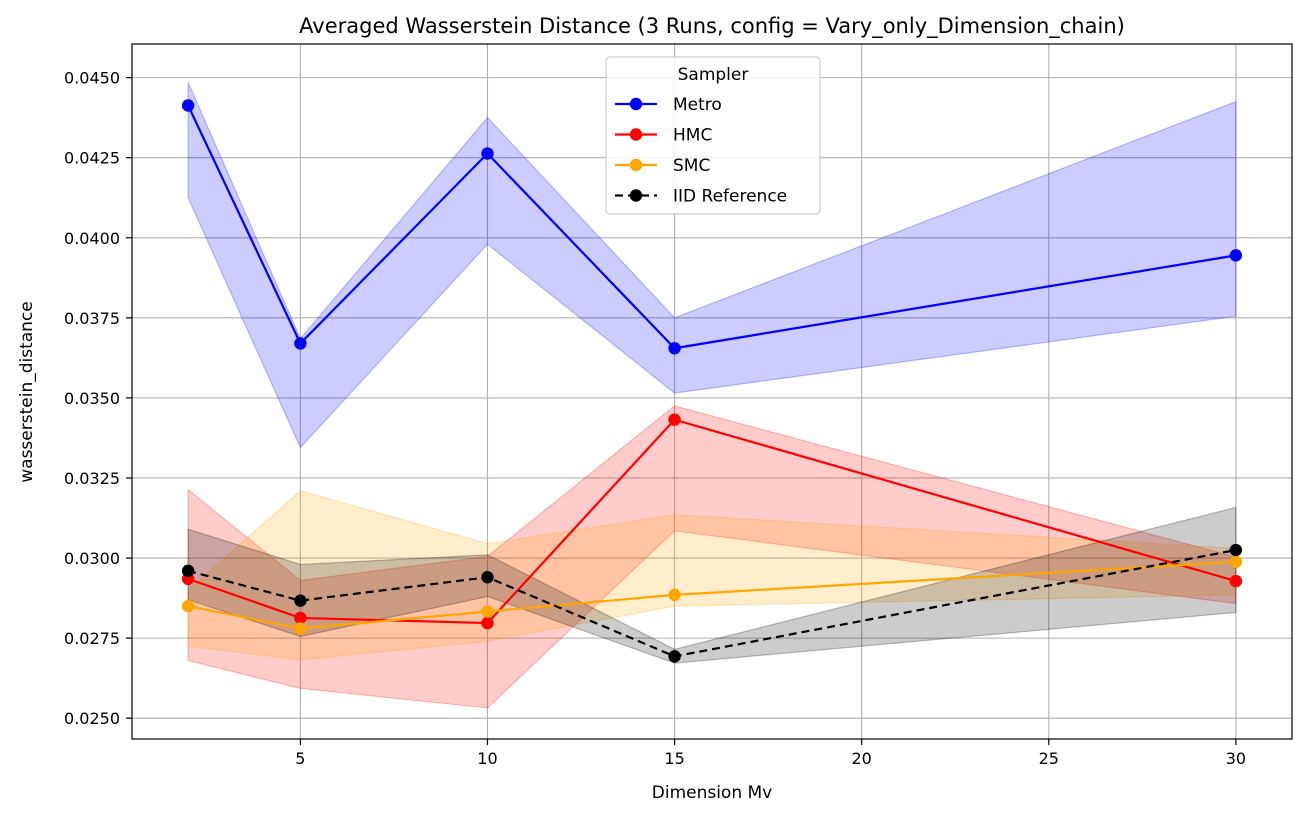 The width and height of the screenshot is (1309, 817). Describe the element at coordinates (636, 134) in the screenshot. I see `legend-marker-hmc` at that location.